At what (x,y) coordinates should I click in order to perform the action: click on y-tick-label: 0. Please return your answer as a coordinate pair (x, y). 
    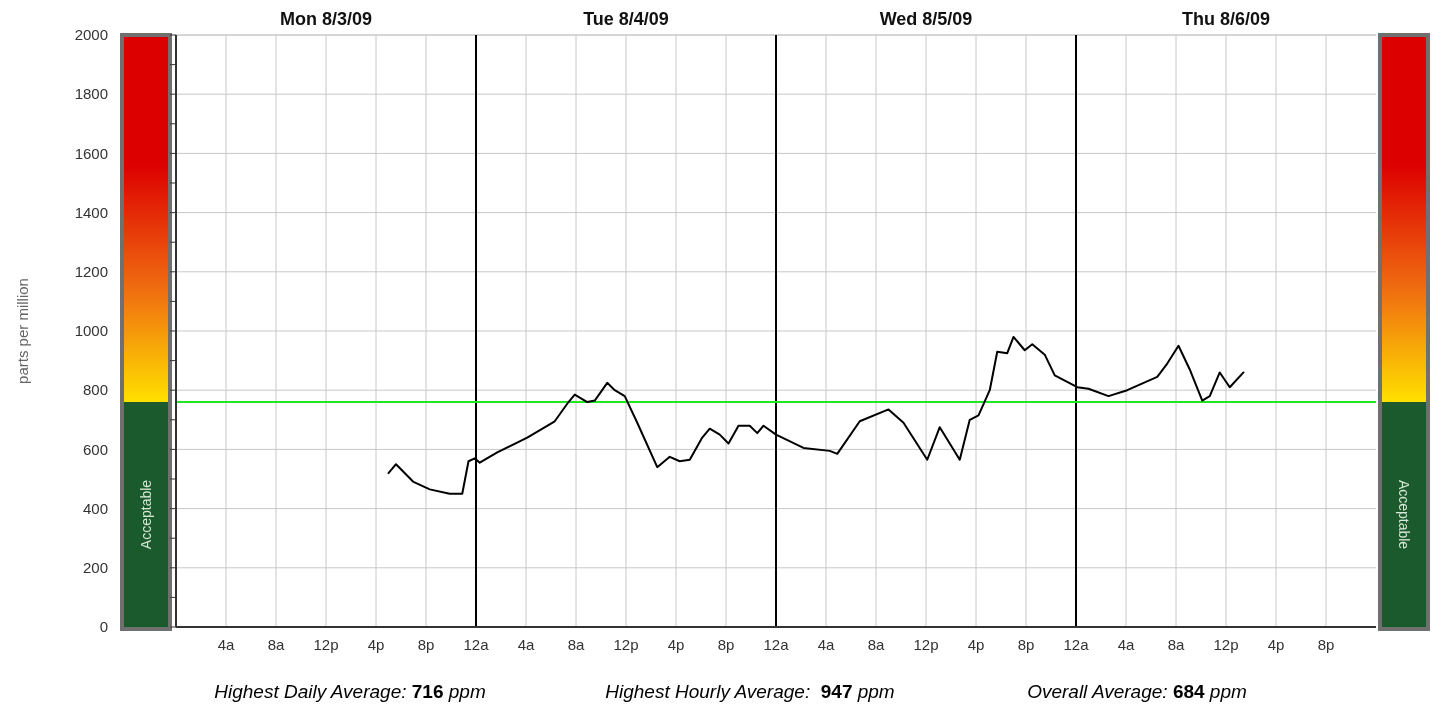
    Looking at the image, I should click on (103, 627).